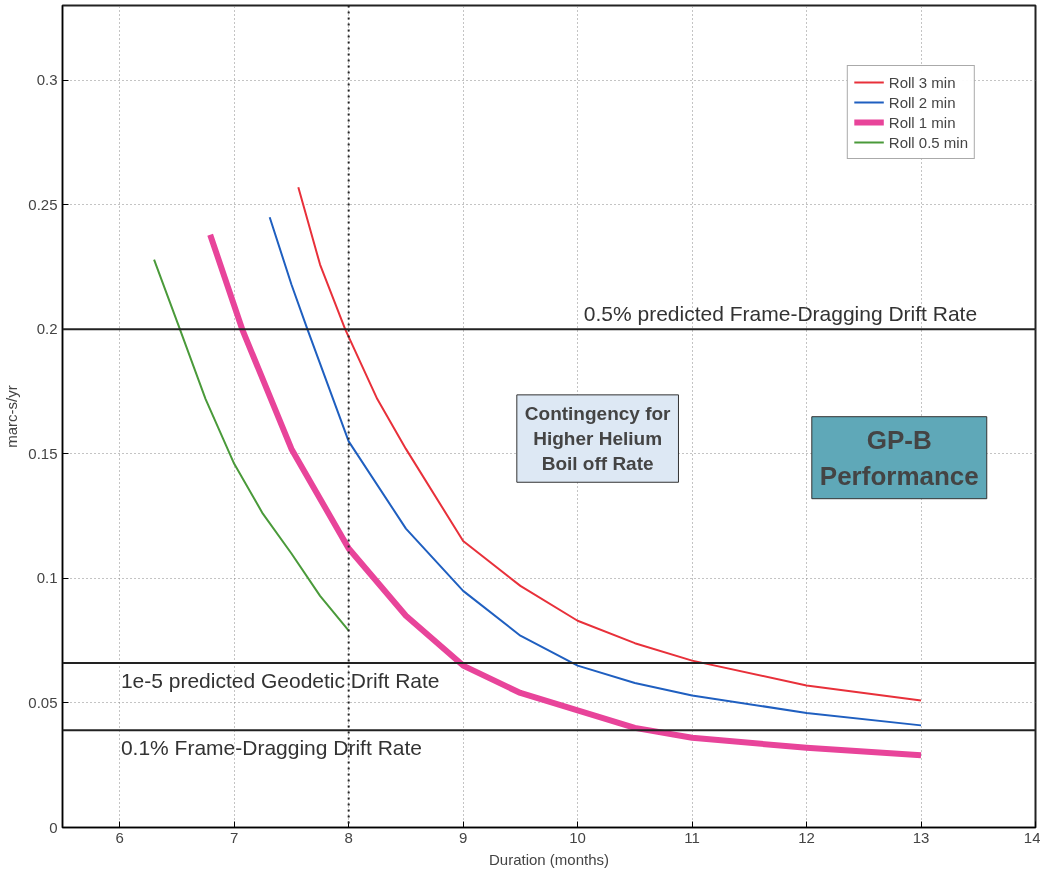 This screenshot has height=887, width=1054. I want to click on legend-label: Roll 1 min, so click(922, 122).